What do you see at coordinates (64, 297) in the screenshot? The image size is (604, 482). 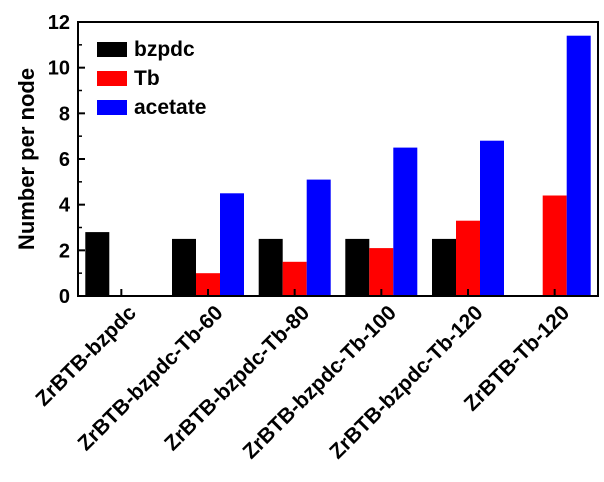 I see `y-tick-label: 0` at bounding box center [64, 297].